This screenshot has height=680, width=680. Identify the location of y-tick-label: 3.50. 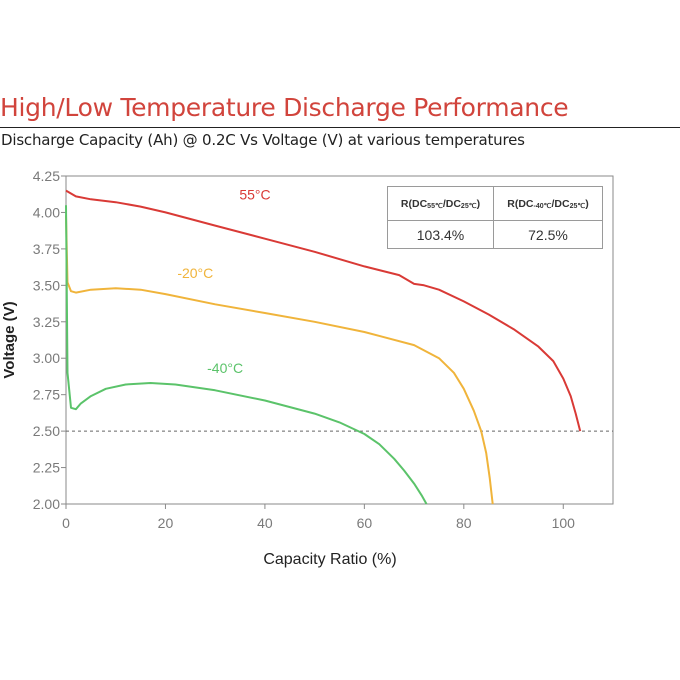
(46, 285).